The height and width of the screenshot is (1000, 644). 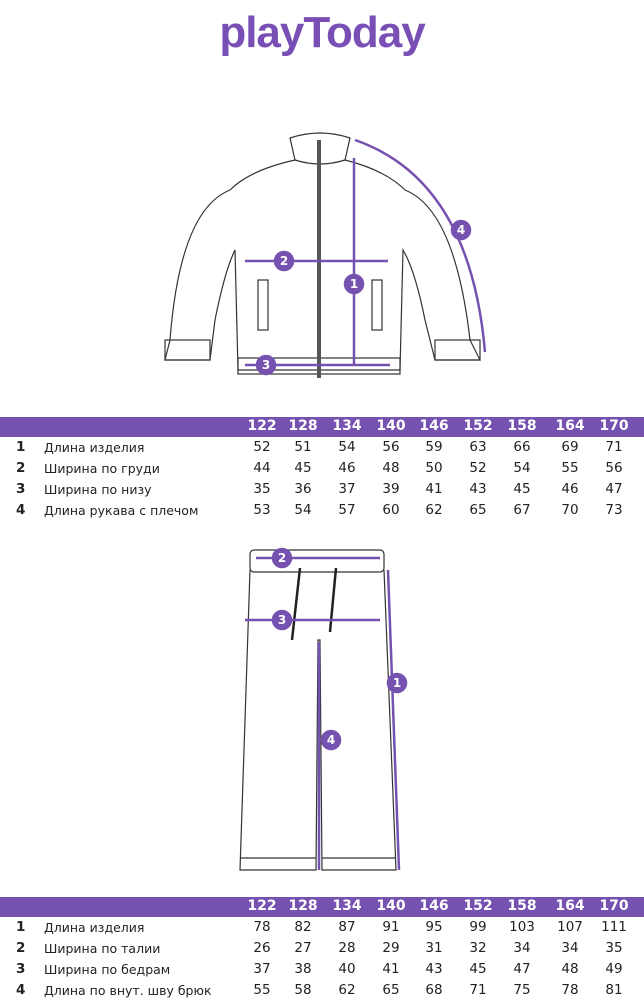 I want to click on pants-marker-3: 3, so click(x=282, y=620).